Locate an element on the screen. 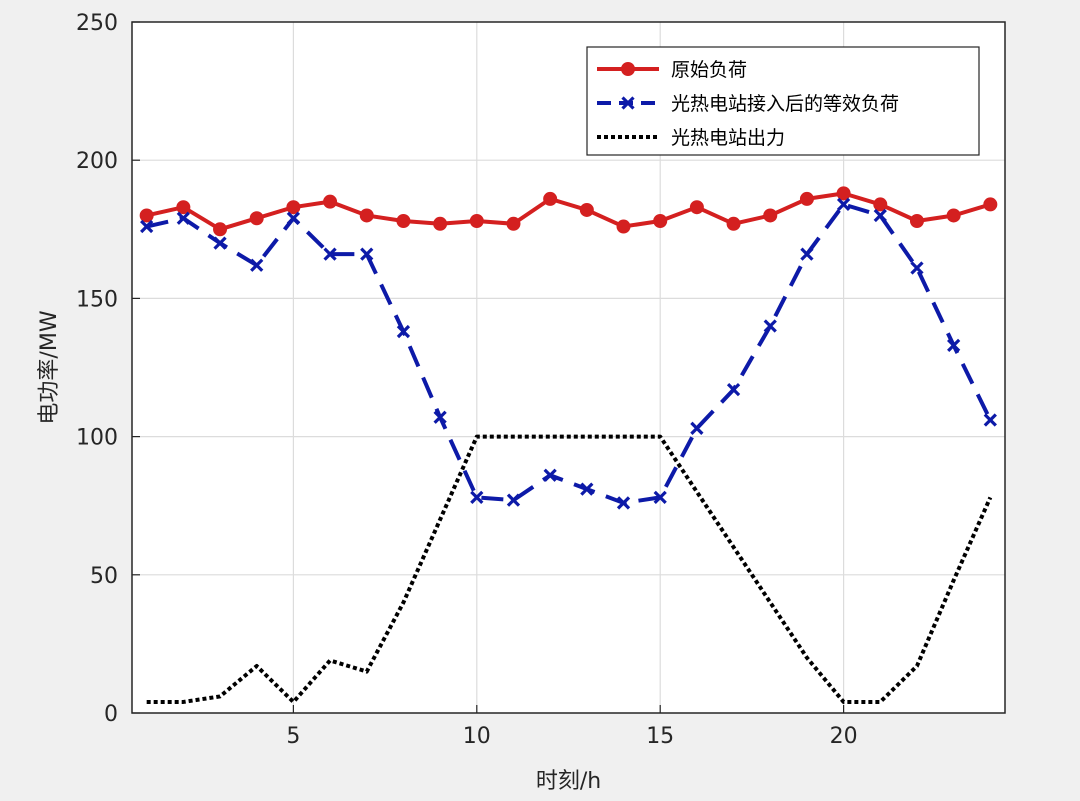 The image size is (1080, 801). x-tick-label: 15 is located at coordinates (660, 736).